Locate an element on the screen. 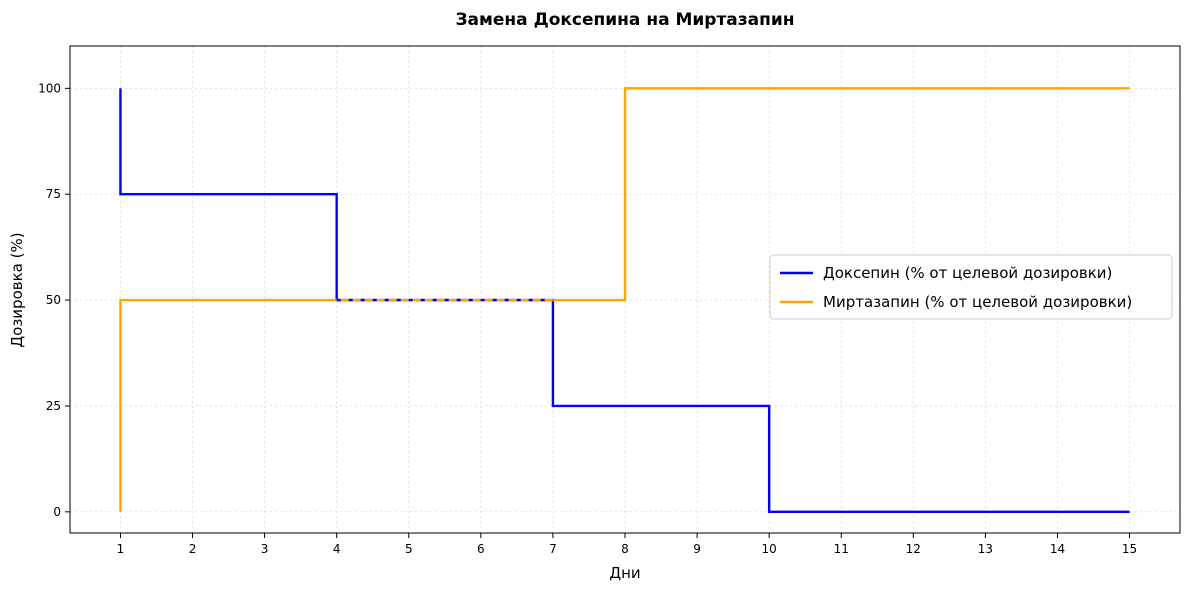 This screenshot has height=590, width=1190. x-tick-label: 12 is located at coordinates (913, 549).